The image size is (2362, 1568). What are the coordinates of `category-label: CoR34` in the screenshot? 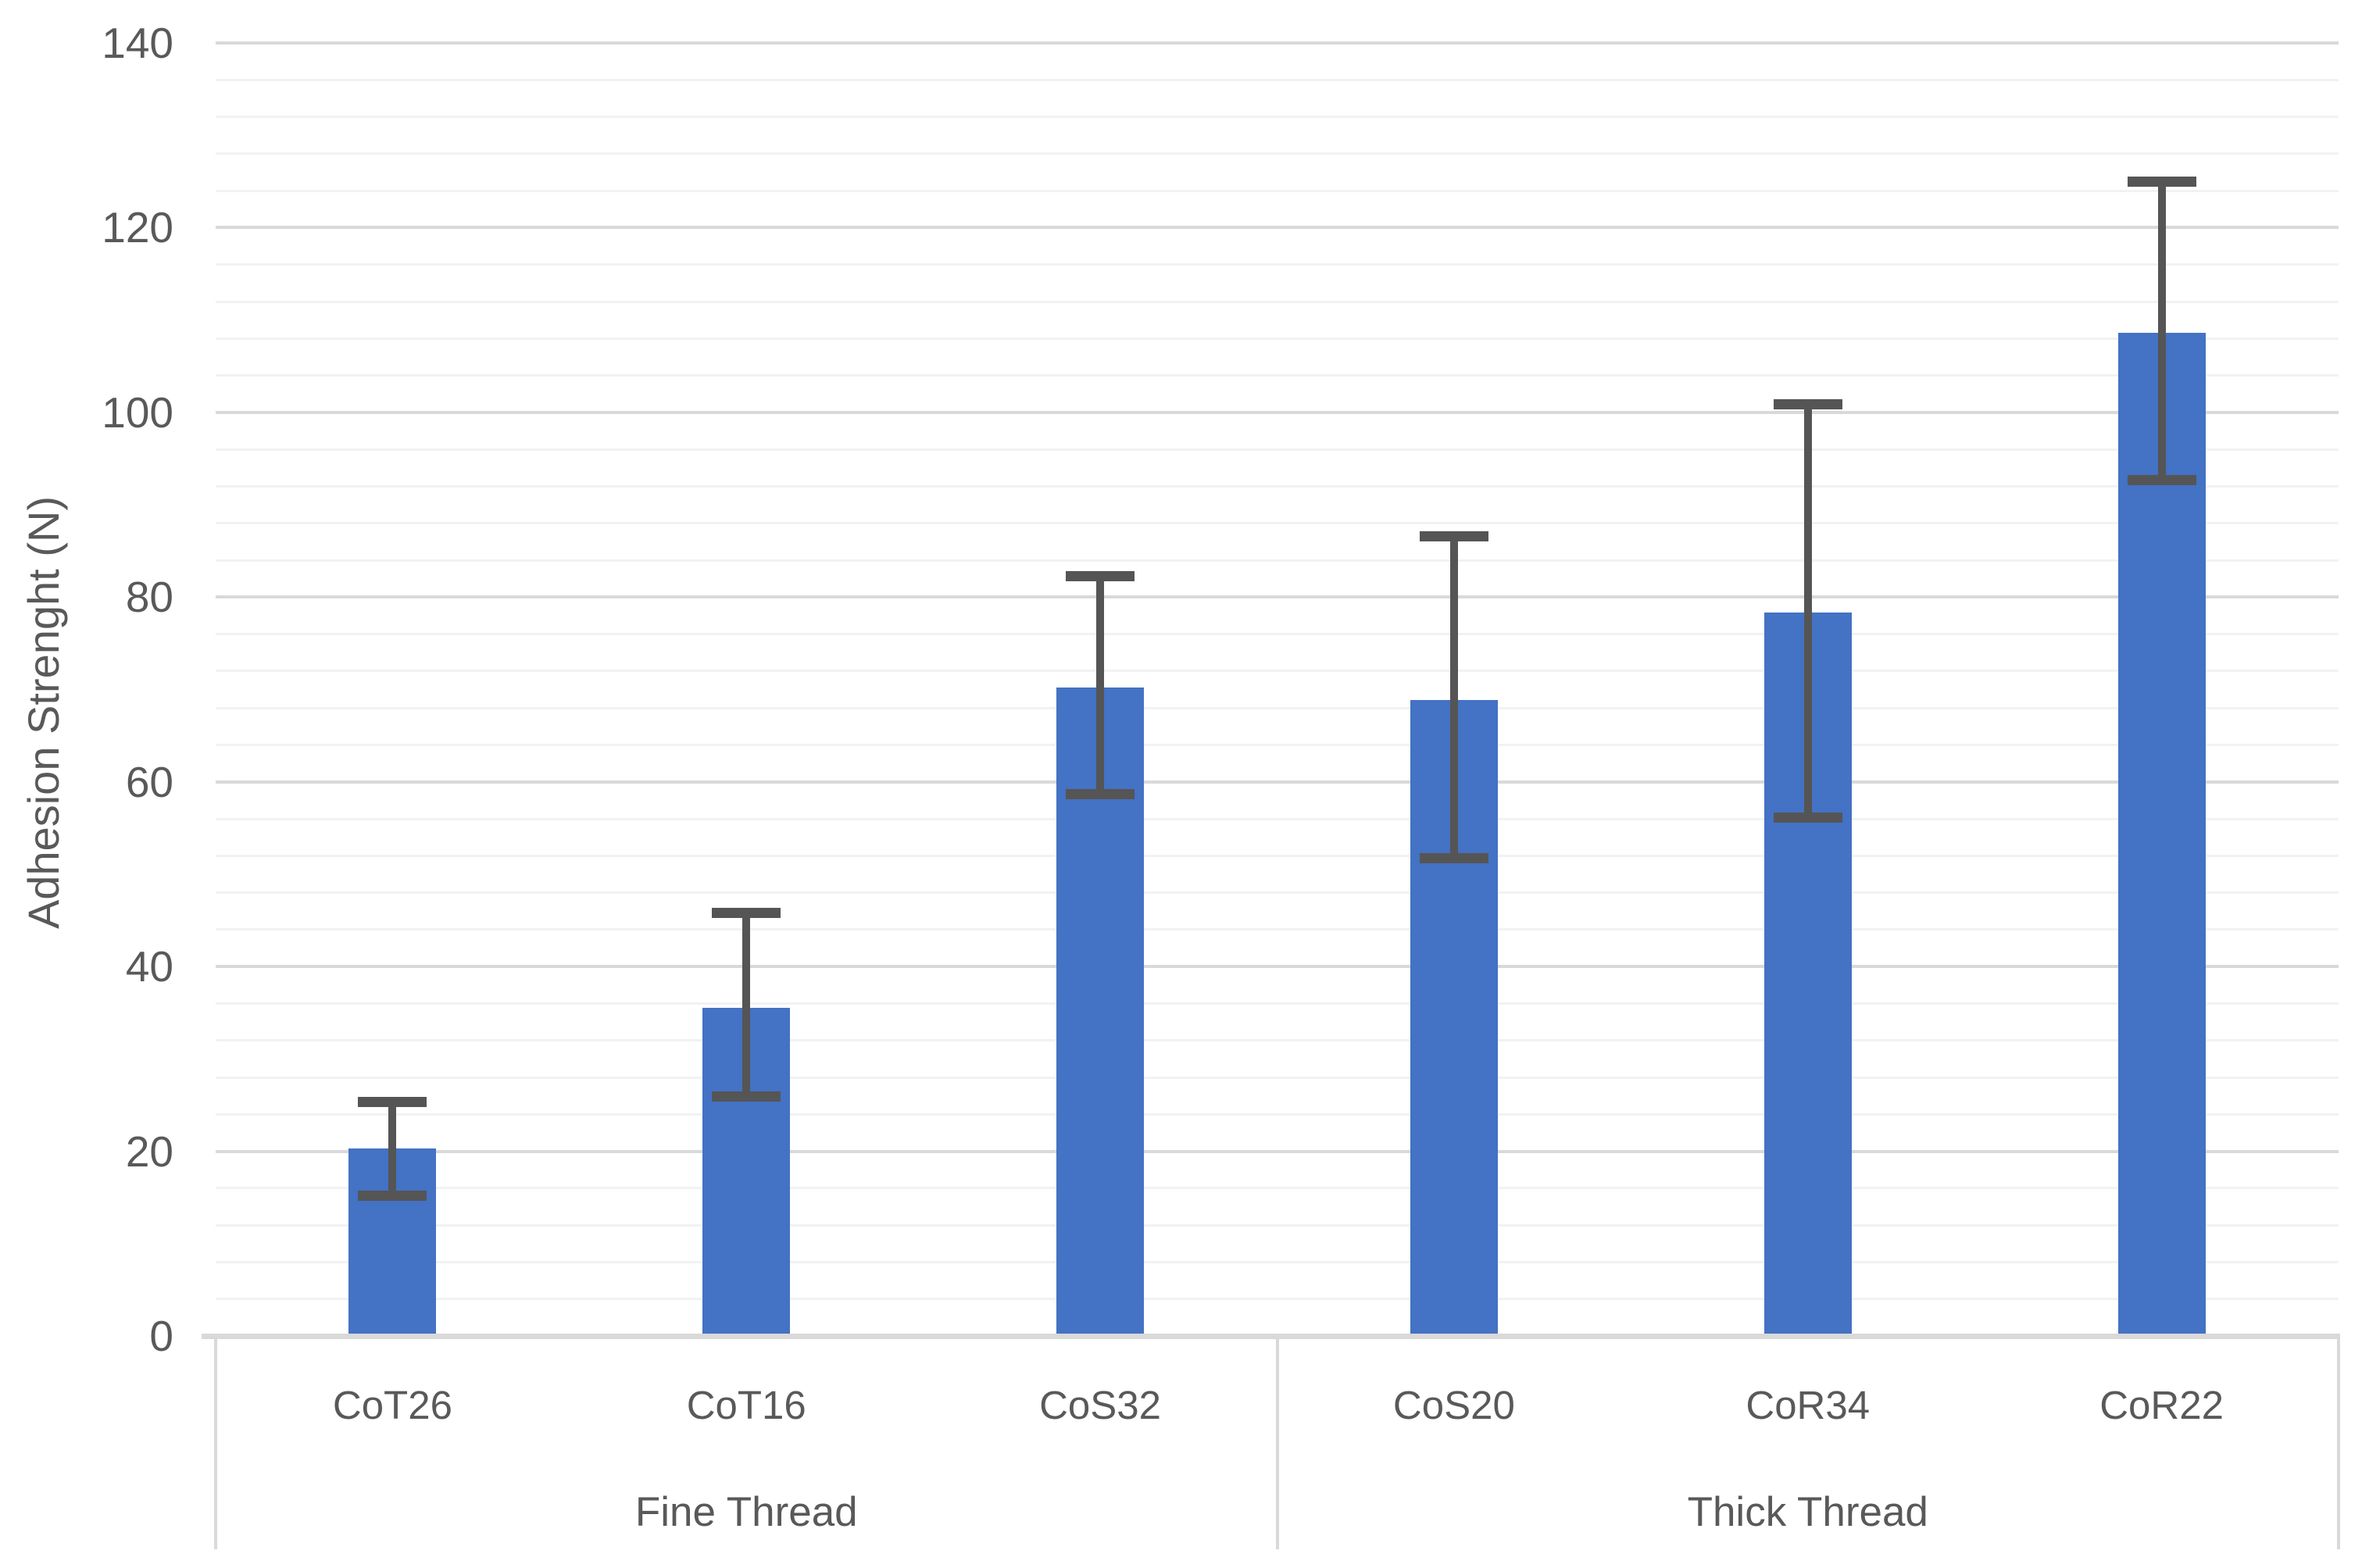 It's located at (1808, 1405).